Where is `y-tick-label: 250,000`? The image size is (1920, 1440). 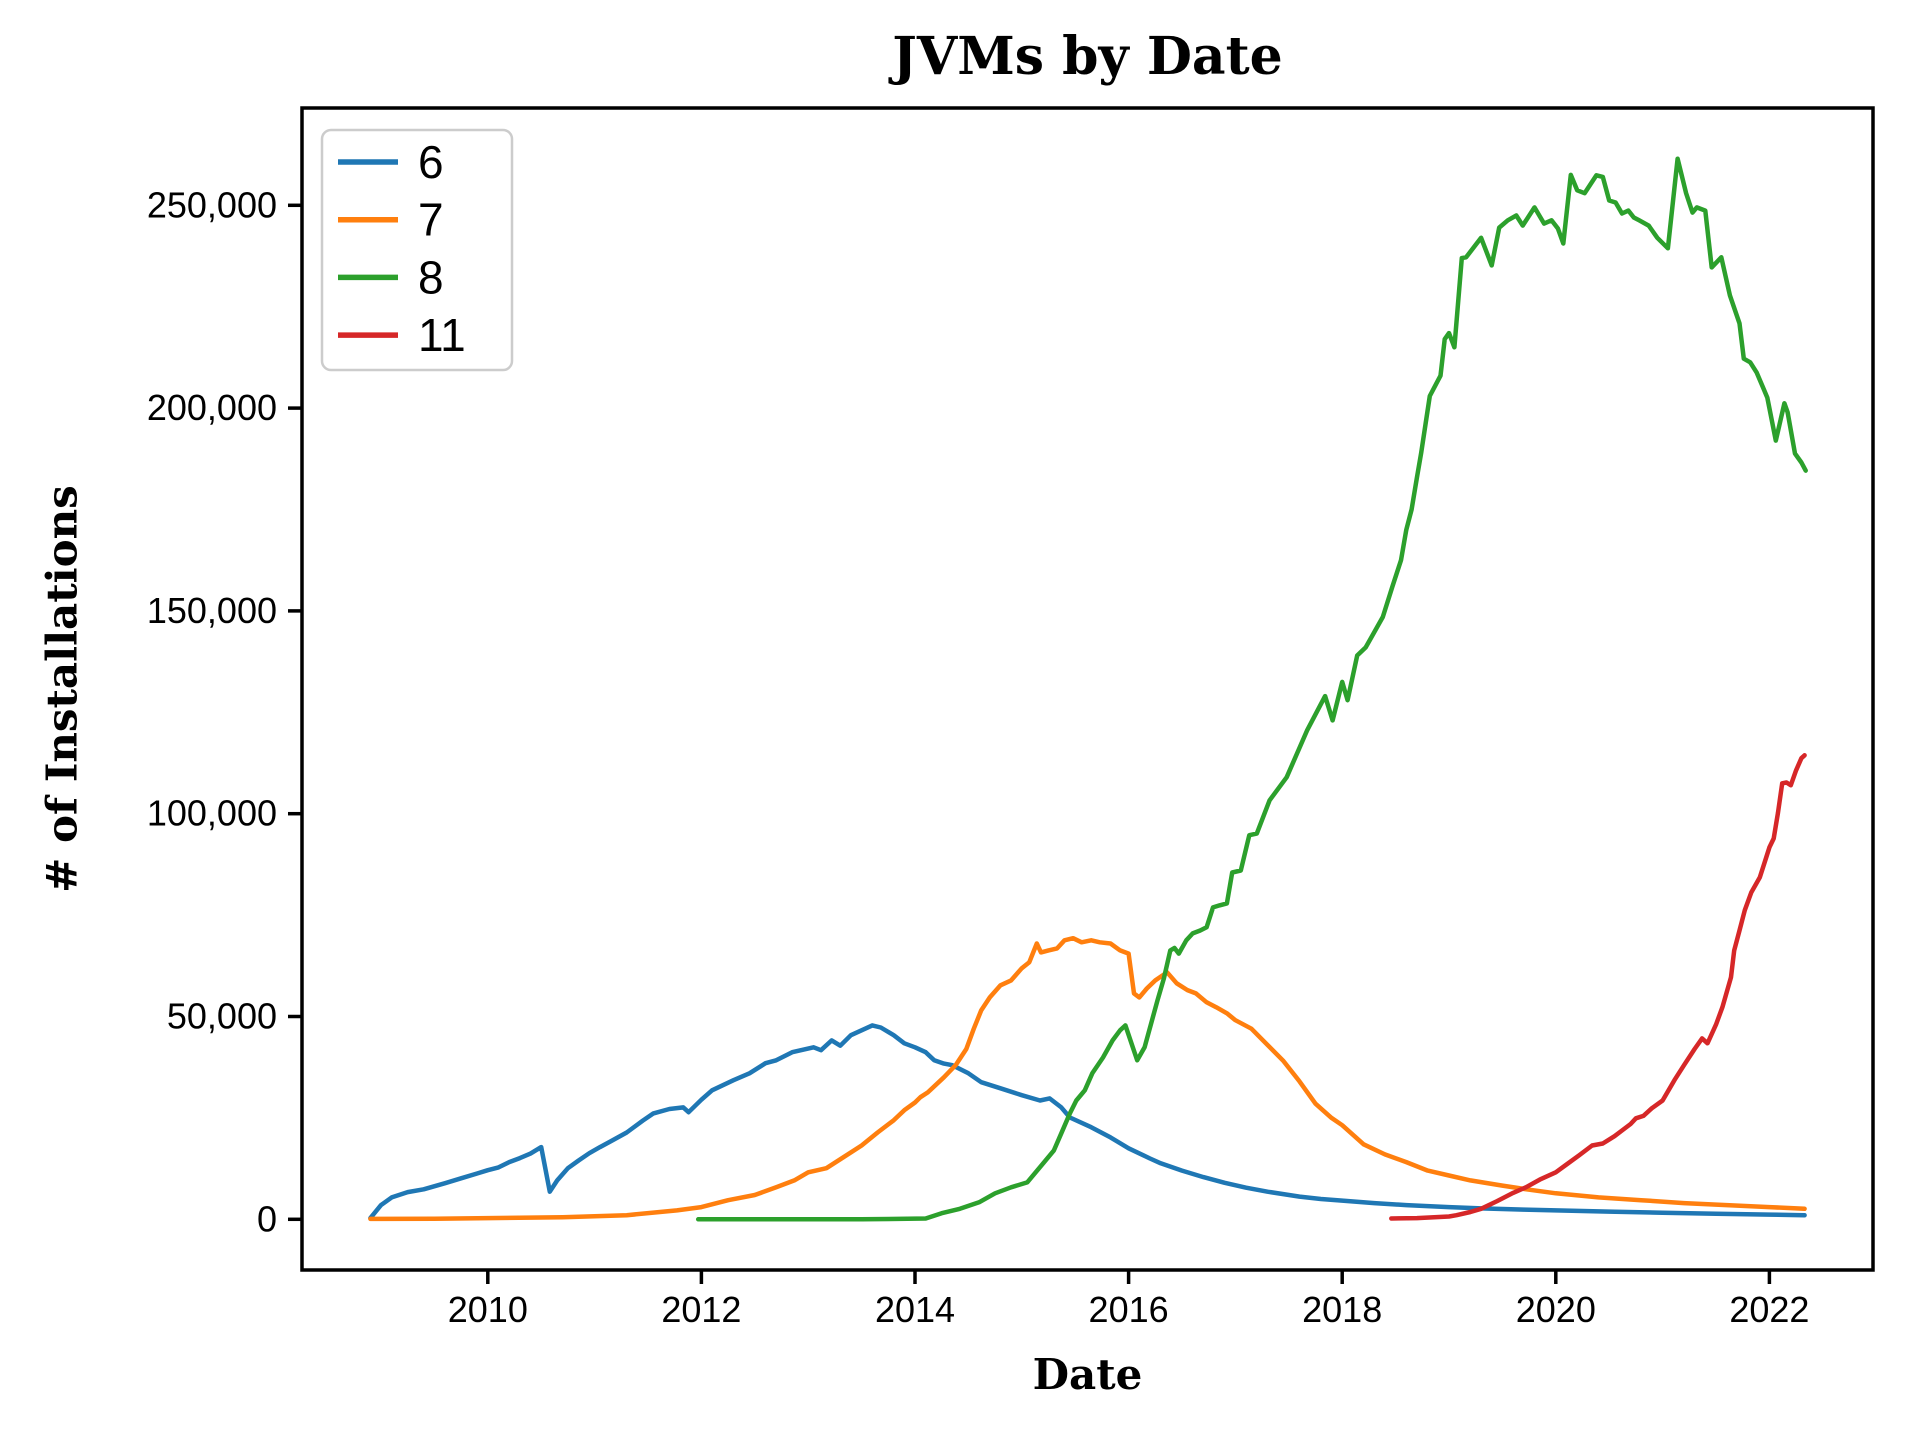 y-tick-label: 250,000 is located at coordinates (212, 204).